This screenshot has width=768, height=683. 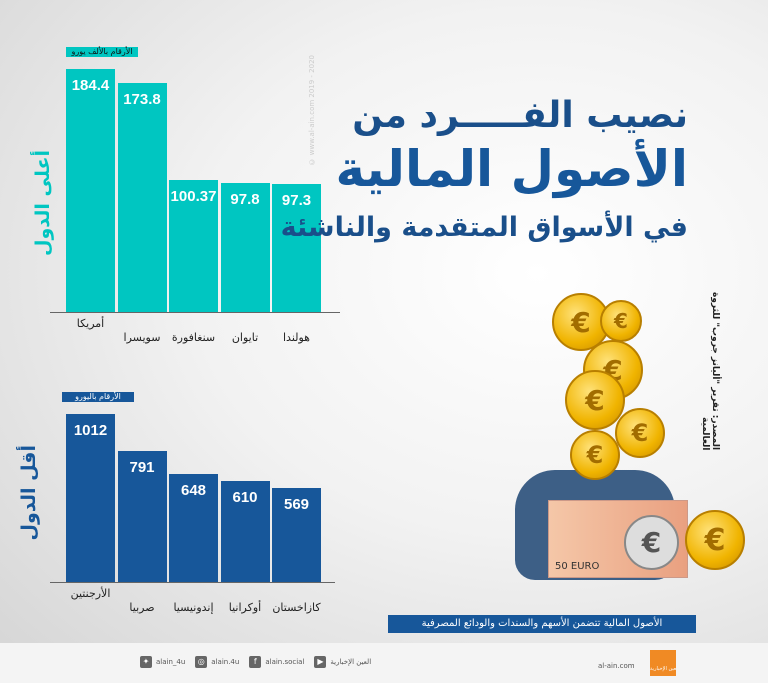 What do you see at coordinates (312, 110) in the screenshot?
I see `watermark: © www.al-ain.com 2019 - 2020` at bounding box center [312, 110].